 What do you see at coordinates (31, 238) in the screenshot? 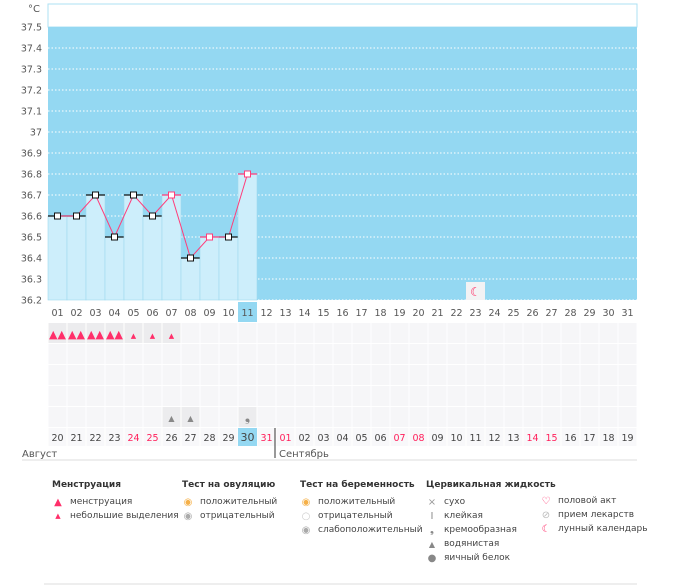
I see `y-tick-label: 36.5` at bounding box center [31, 238].